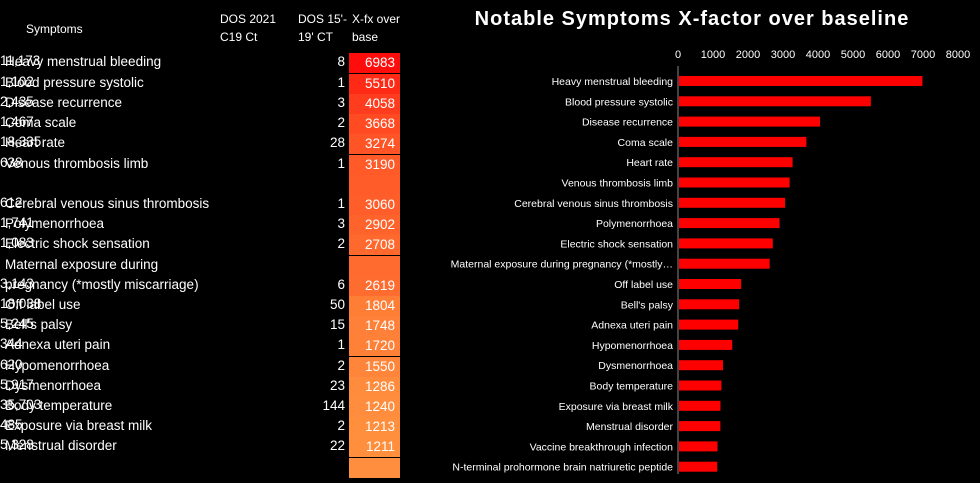 The height and width of the screenshot is (483, 980). Describe the element at coordinates (202, 144) in the screenshot. I see `table-row: Heart rate 18,335 28 3274` at that location.